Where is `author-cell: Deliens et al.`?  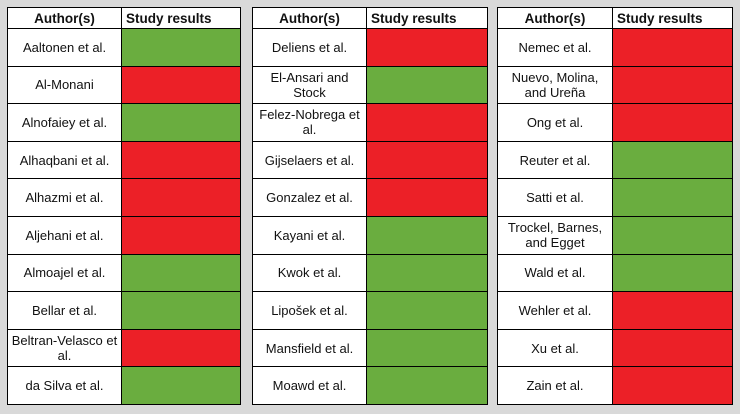
author-cell: Deliens et al. is located at coordinates (309, 47).